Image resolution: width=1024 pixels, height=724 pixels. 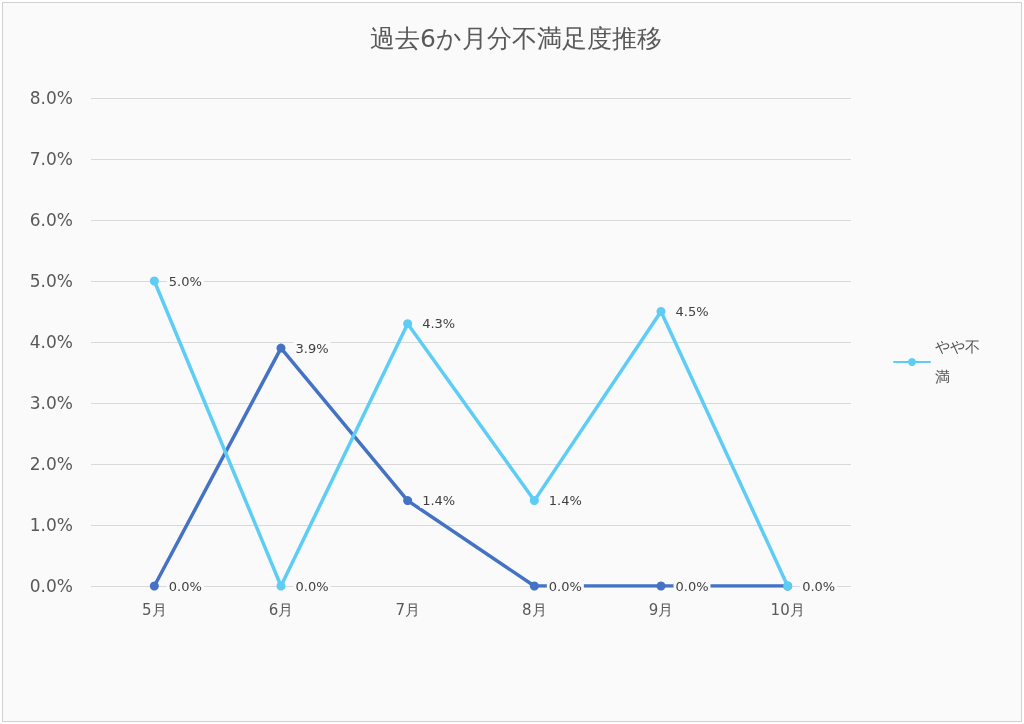 I want to click on y-tick-label: 2.0%, so click(x=51, y=464).